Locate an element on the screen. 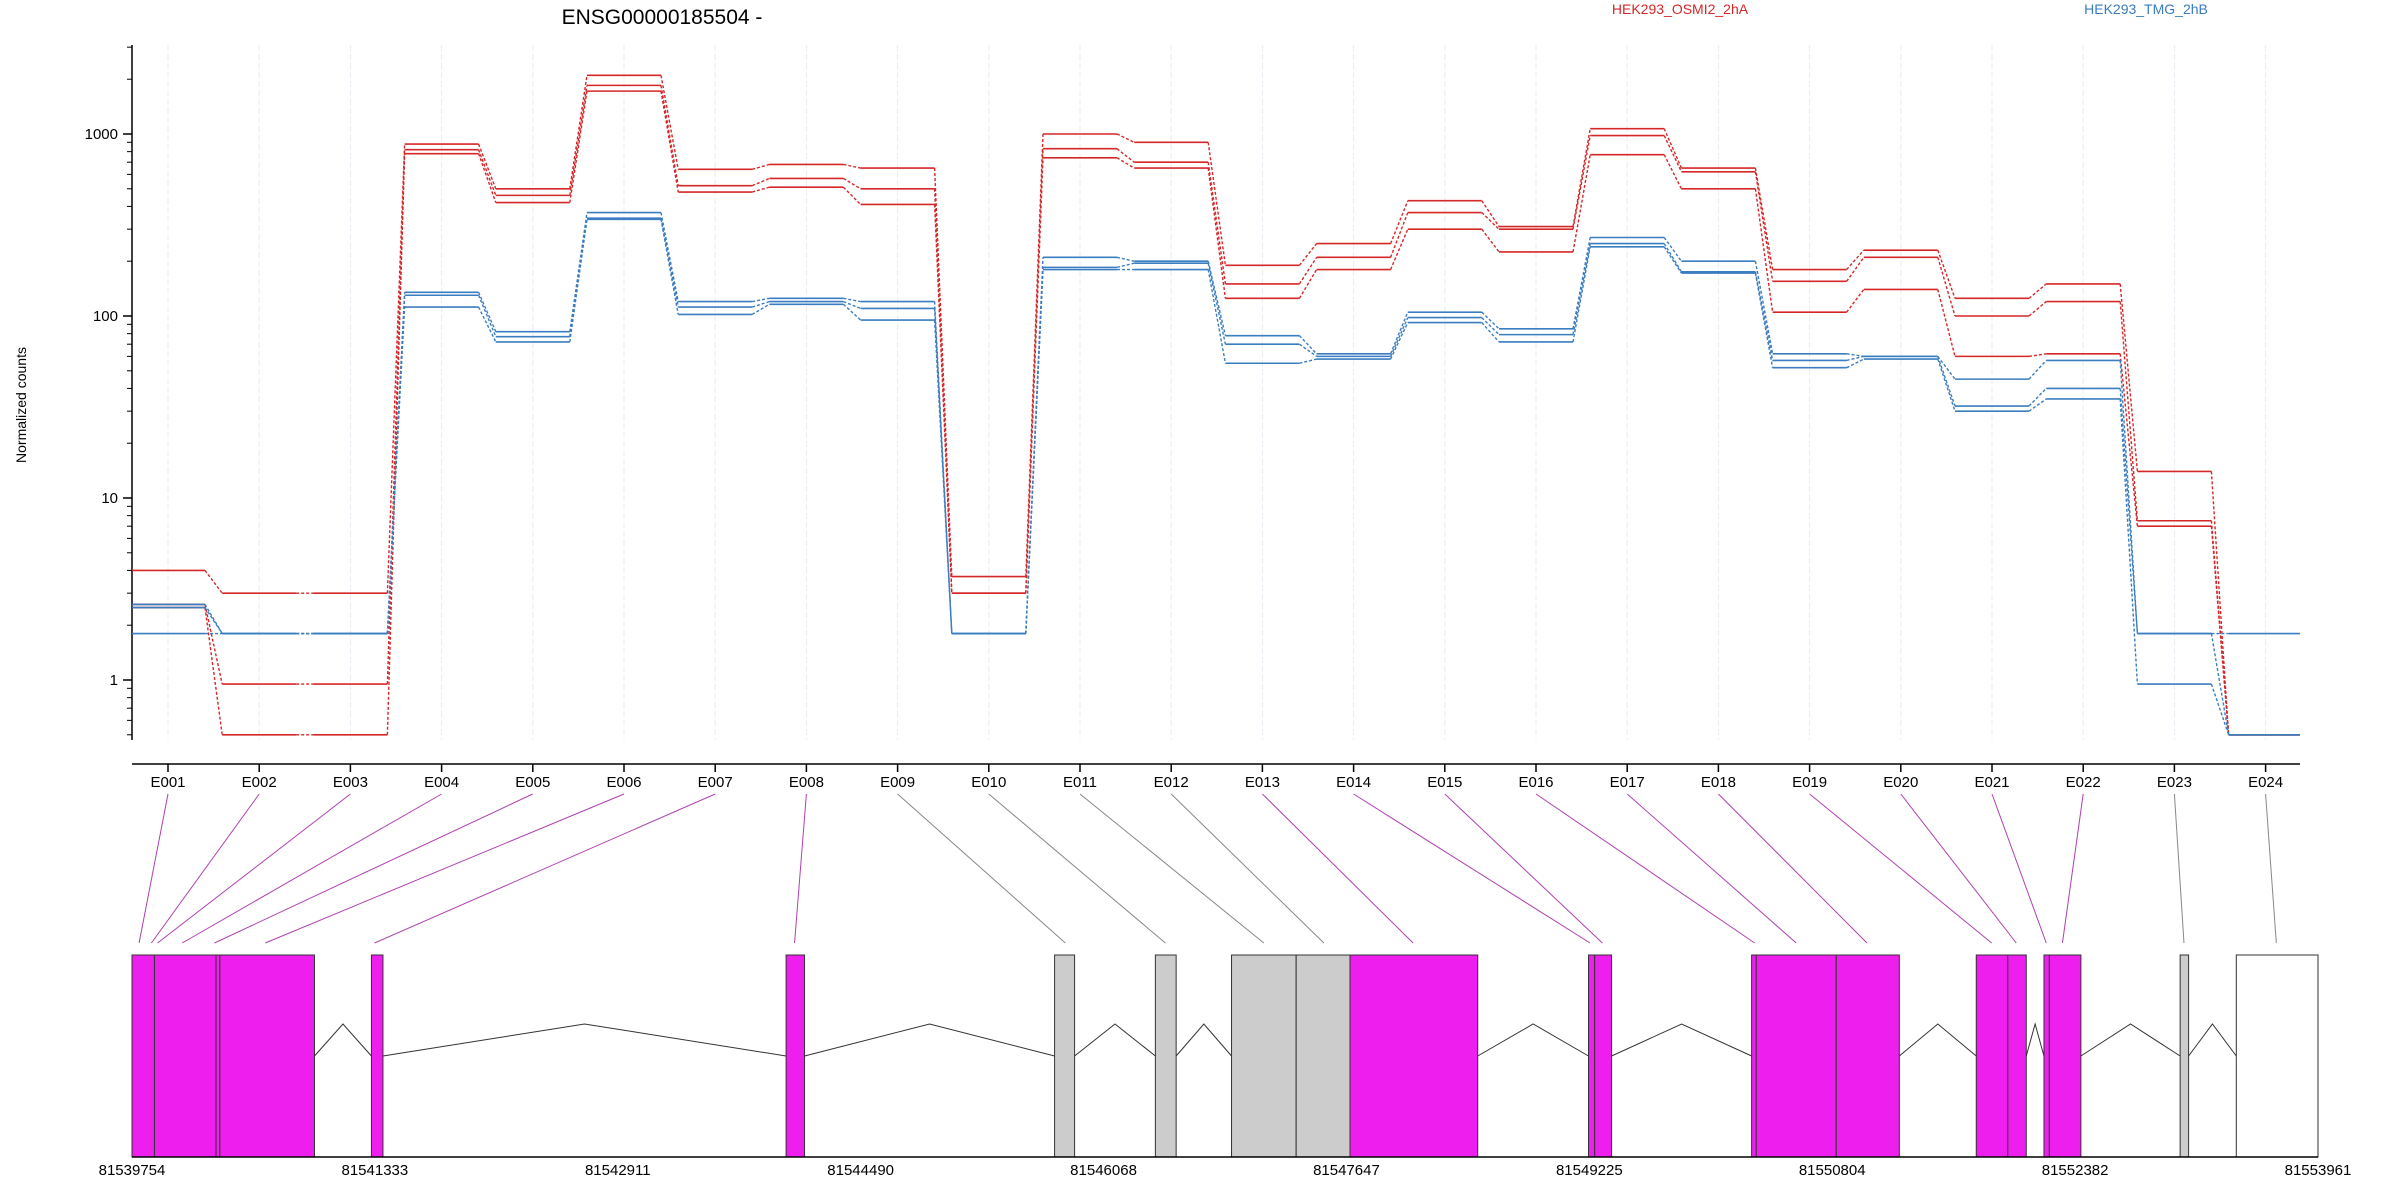  x-tick-label: E002 is located at coordinates (259, 782).